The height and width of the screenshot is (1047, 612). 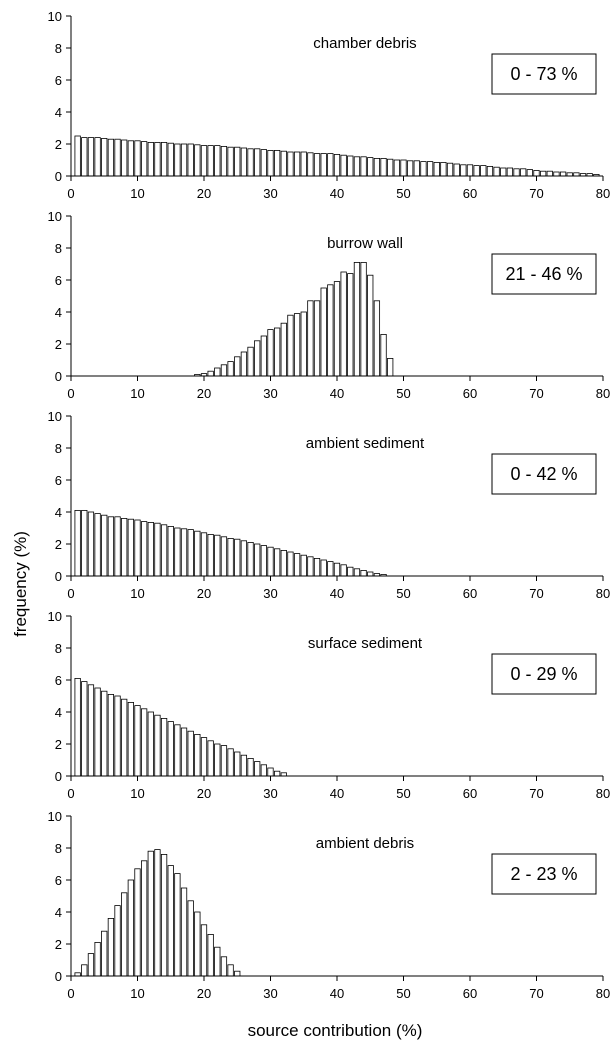 What do you see at coordinates (470, 993) in the screenshot?
I see `x-tick-label: 60` at bounding box center [470, 993].